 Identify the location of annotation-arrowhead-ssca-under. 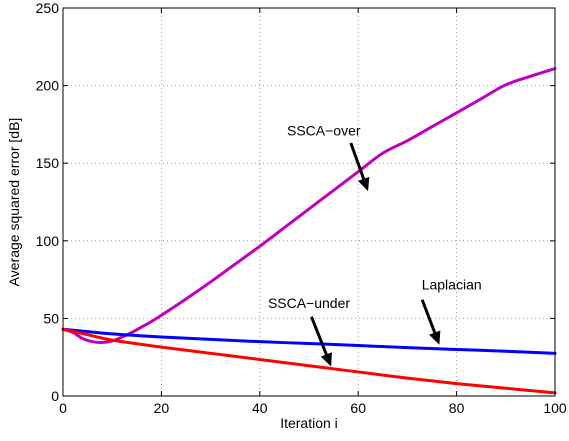
(326, 359).